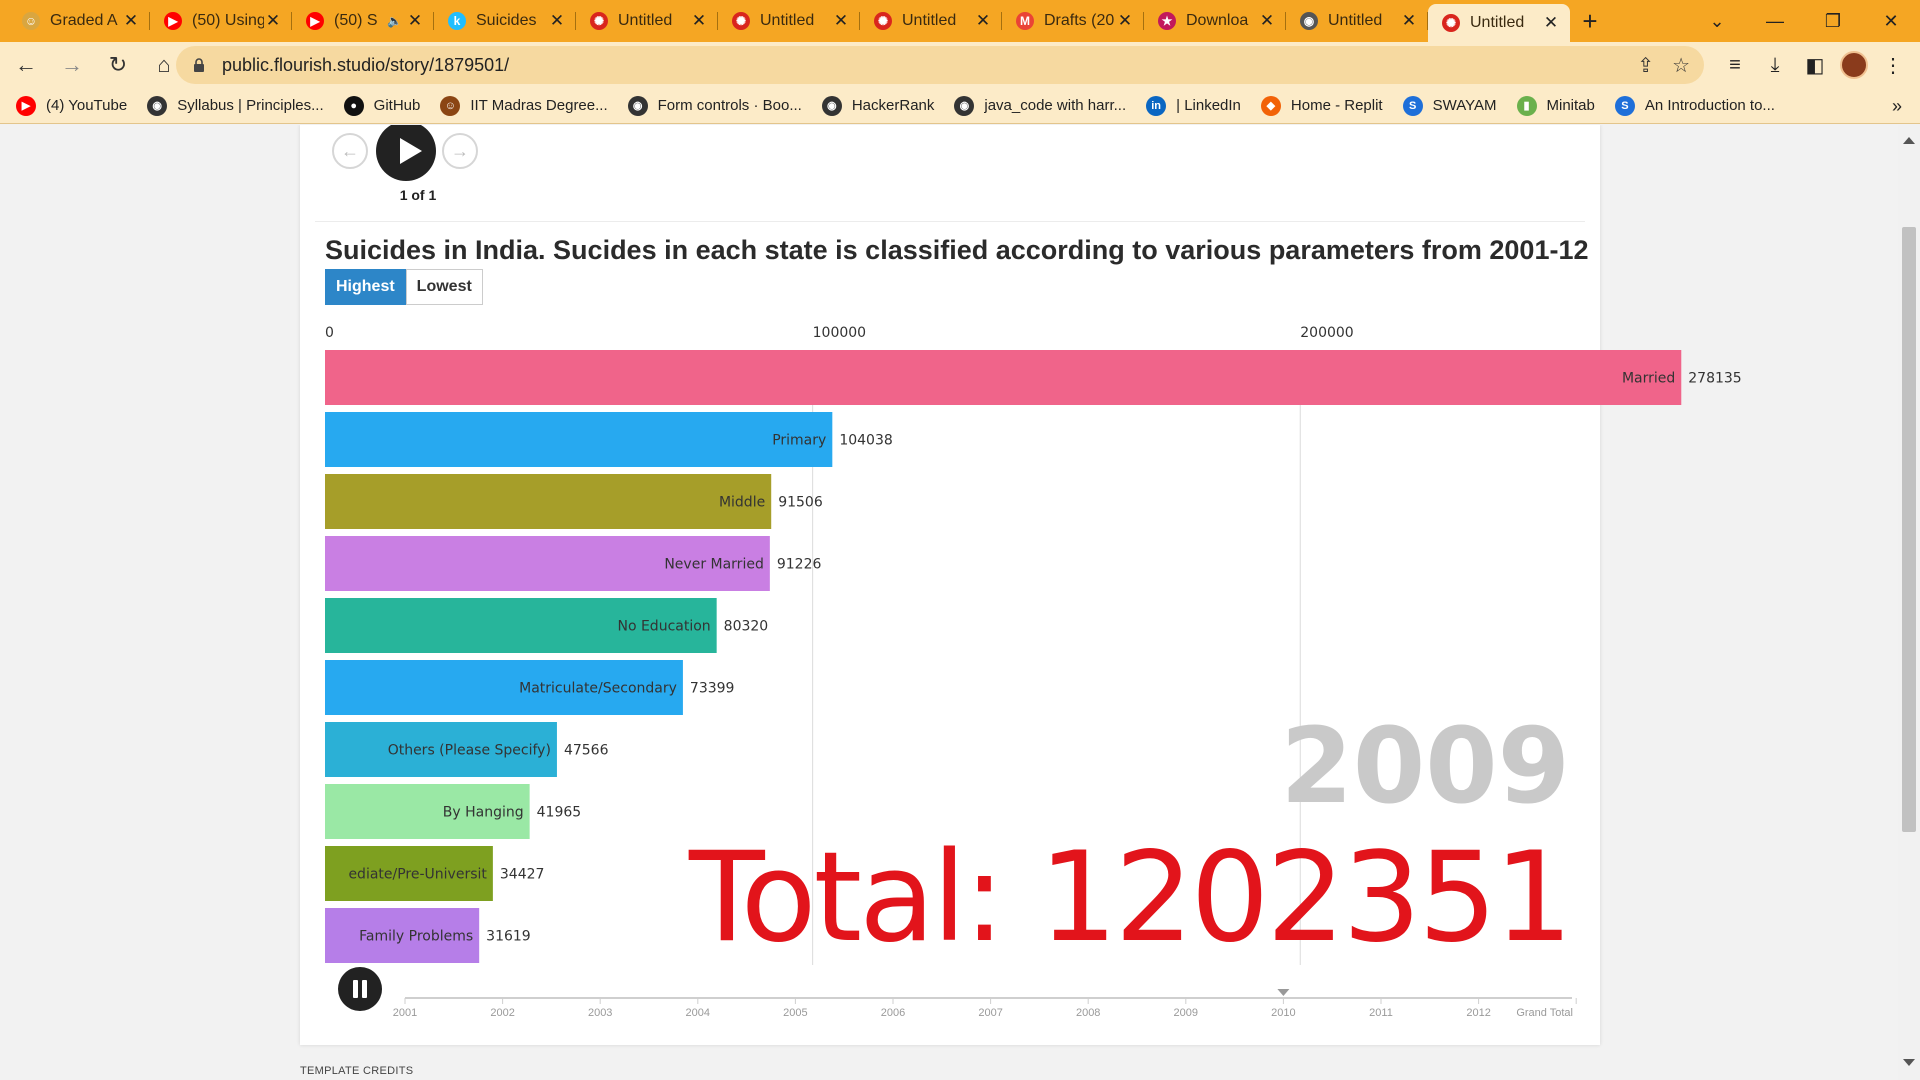 The width and height of the screenshot is (1920, 1080). I want to click on browser-tab: ▶ (50) Using ✕, so click(221, 21).